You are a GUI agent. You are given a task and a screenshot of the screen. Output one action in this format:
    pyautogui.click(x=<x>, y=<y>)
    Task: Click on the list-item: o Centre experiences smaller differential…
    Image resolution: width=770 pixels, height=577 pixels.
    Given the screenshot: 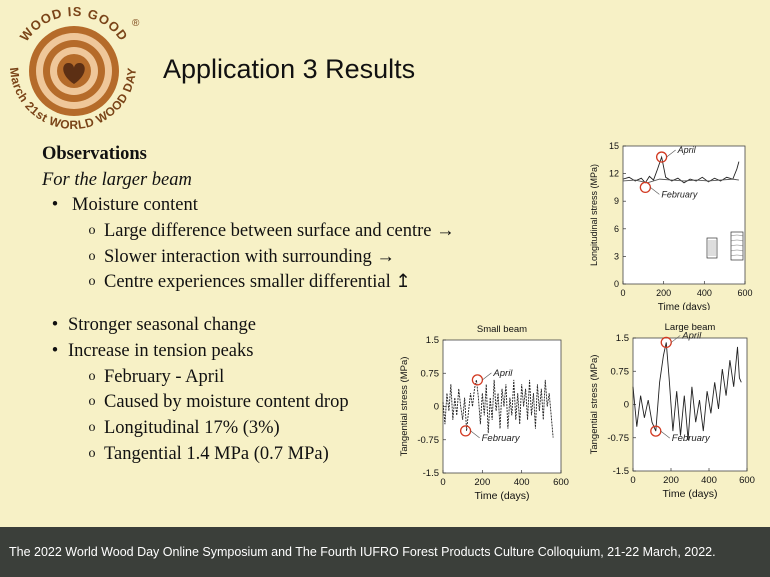 What is the action you would take?
    pyautogui.click(x=248, y=283)
    